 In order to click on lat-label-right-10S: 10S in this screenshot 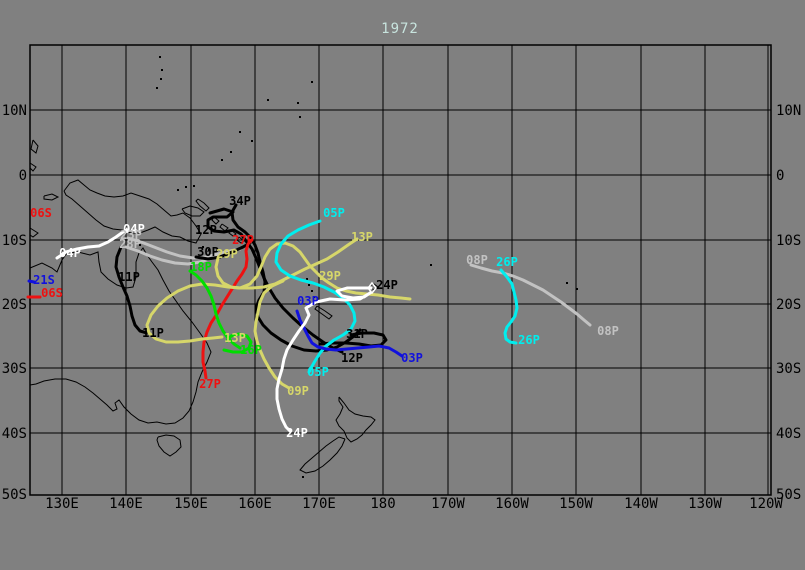, I will do `click(788, 241)`.